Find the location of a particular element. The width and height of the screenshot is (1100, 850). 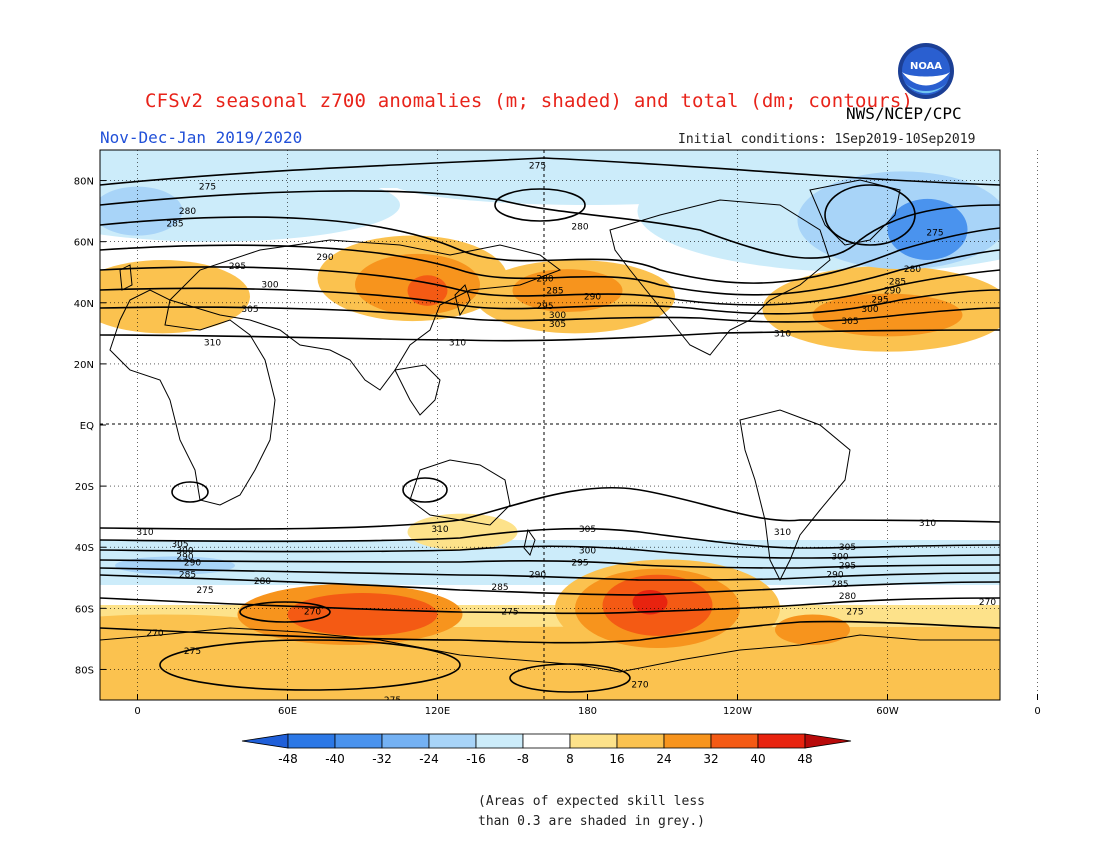

lat-tick-label: 80N is located at coordinates (84, 182).